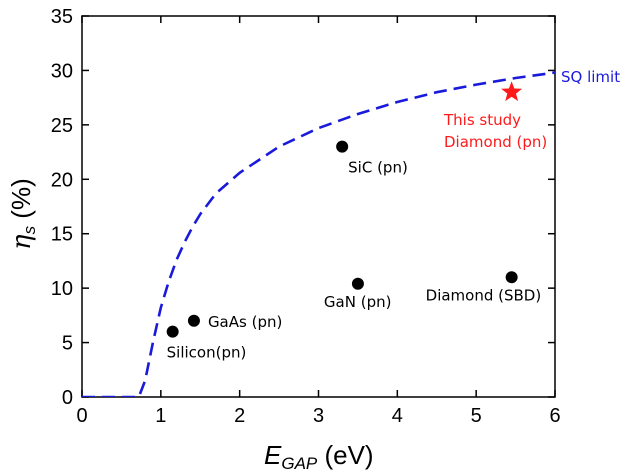  Describe the element at coordinates (62, 126) in the screenshot. I see `y-tick-label: 25` at that location.